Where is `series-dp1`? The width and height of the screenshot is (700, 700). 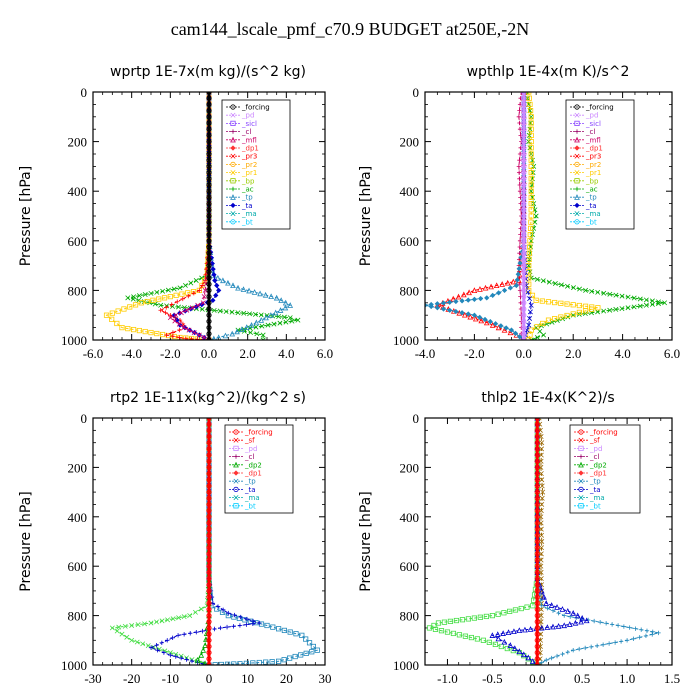 series-dp1 is located at coordinates (160, 541).